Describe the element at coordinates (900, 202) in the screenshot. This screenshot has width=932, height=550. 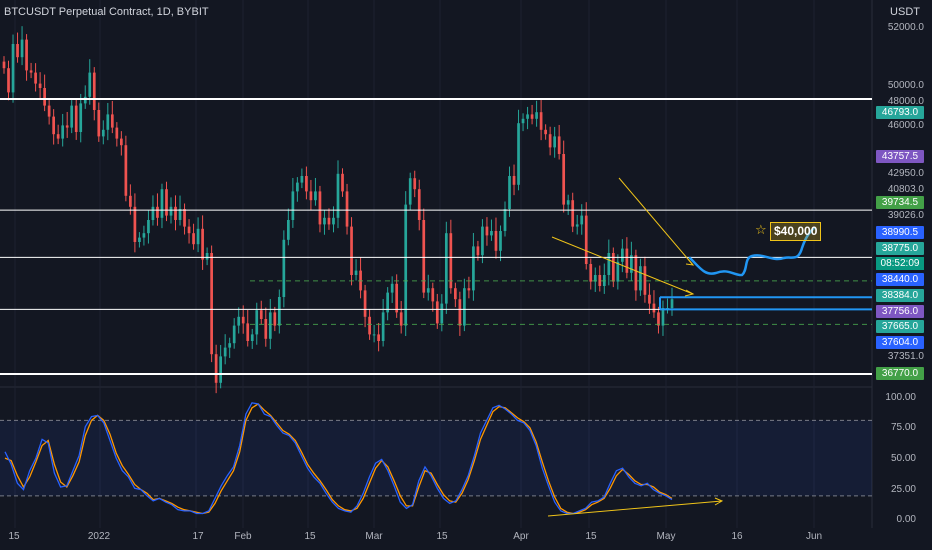
I see `price-level-tag: 39734.5` at that location.